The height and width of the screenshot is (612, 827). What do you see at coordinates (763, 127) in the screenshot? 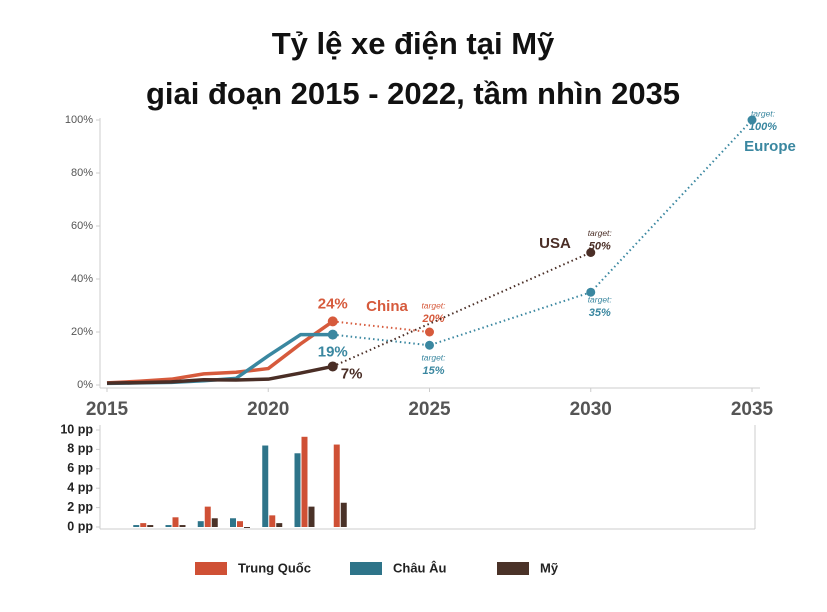
I see `target-value: 100%` at bounding box center [763, 127].